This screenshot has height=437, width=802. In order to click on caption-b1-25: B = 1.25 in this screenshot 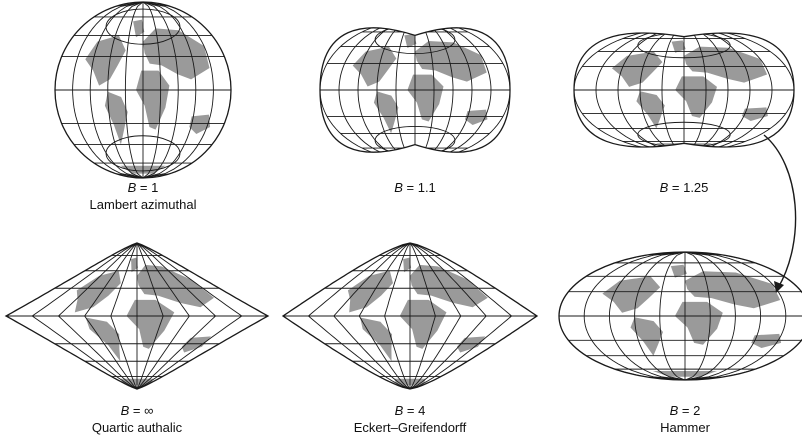, I will do `click(684, 187)`.